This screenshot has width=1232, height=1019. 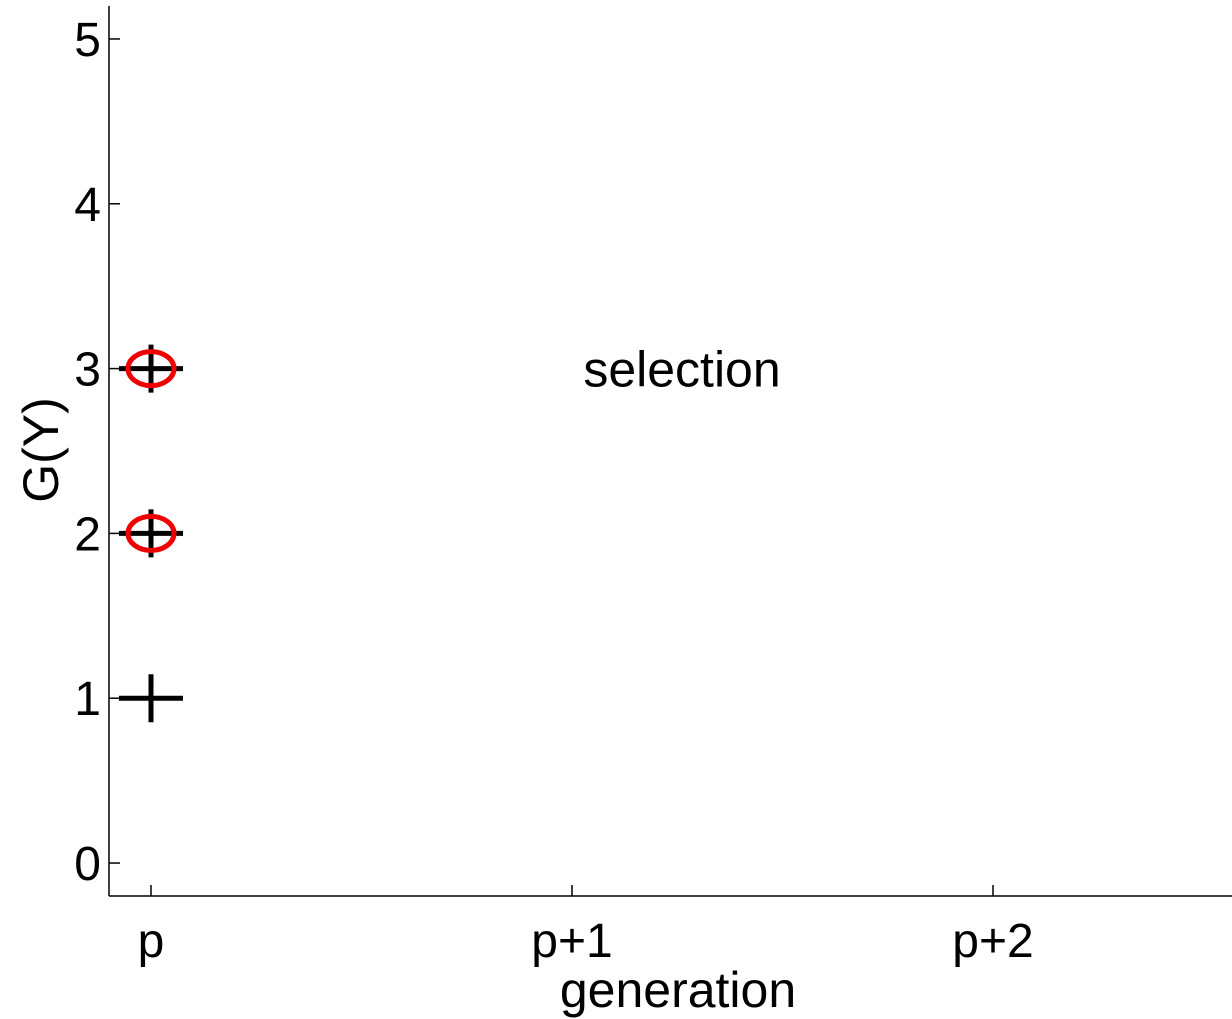 I want to click on y-axis-title: G(Y), so click(x=41, y=450).